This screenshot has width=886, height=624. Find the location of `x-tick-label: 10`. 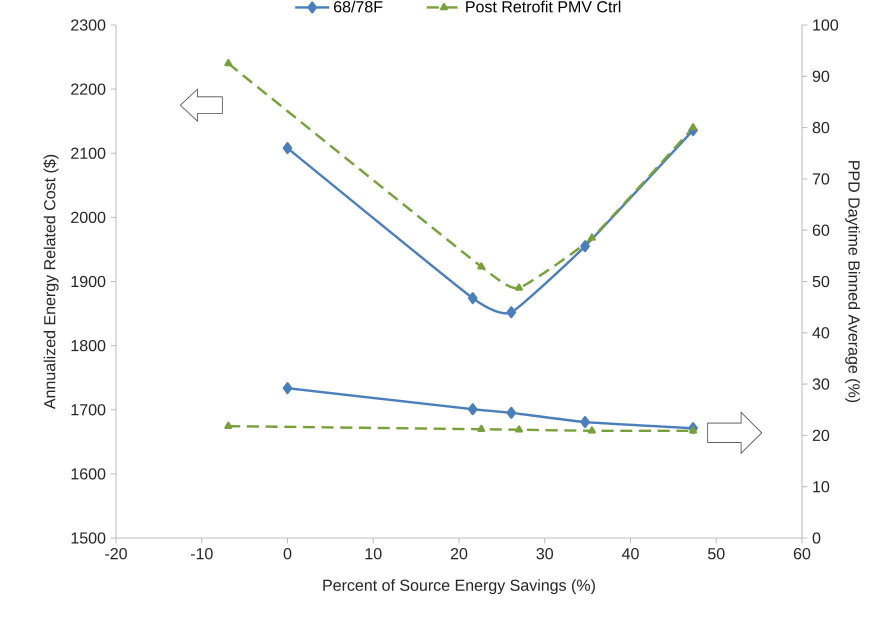

x-tick-label: 10 is located at coordinates (374, 554).